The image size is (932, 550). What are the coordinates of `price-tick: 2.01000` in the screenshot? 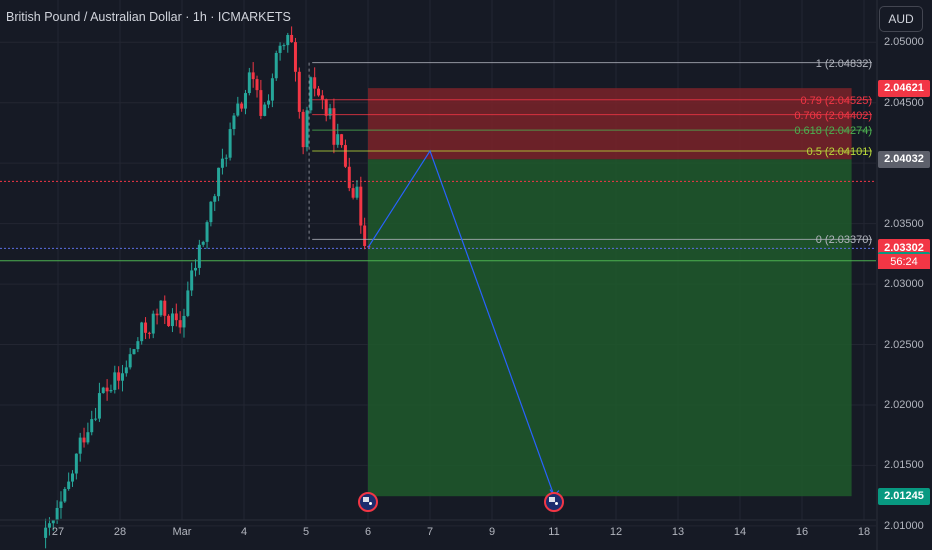 It's located at (904, 525).